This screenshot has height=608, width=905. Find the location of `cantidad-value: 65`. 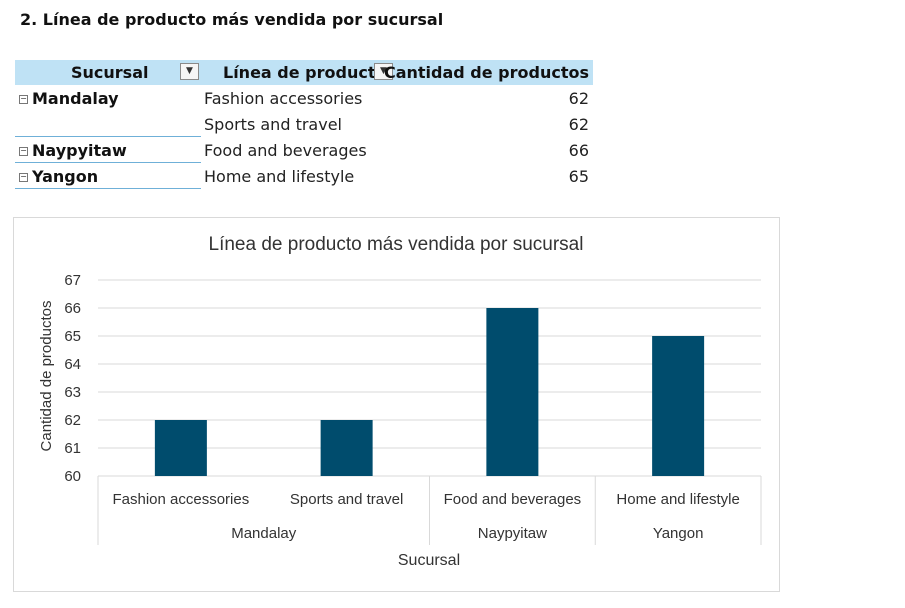

cantidad-value: 65 is located at coordinates (578, 176).